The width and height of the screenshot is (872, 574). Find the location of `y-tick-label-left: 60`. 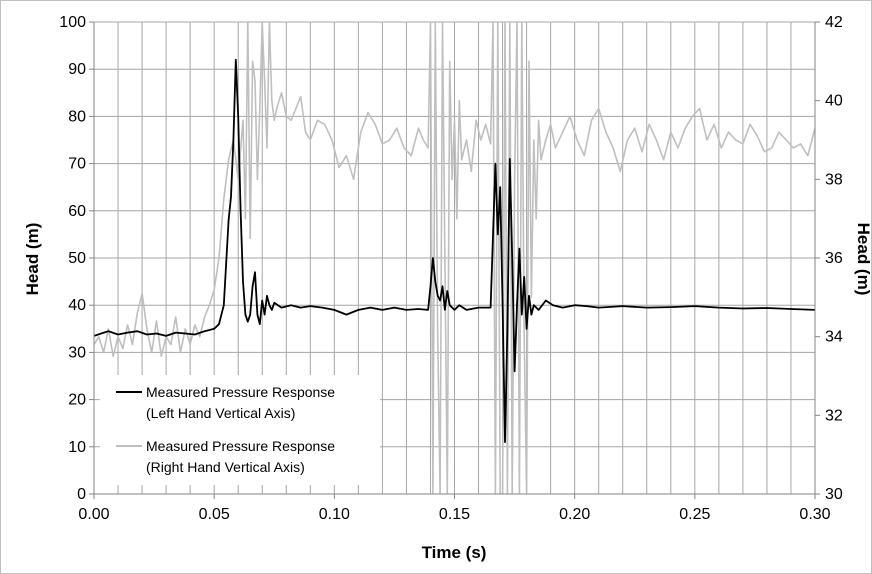

y-tick-label-left: 60 is located at coordinates (77, 211).